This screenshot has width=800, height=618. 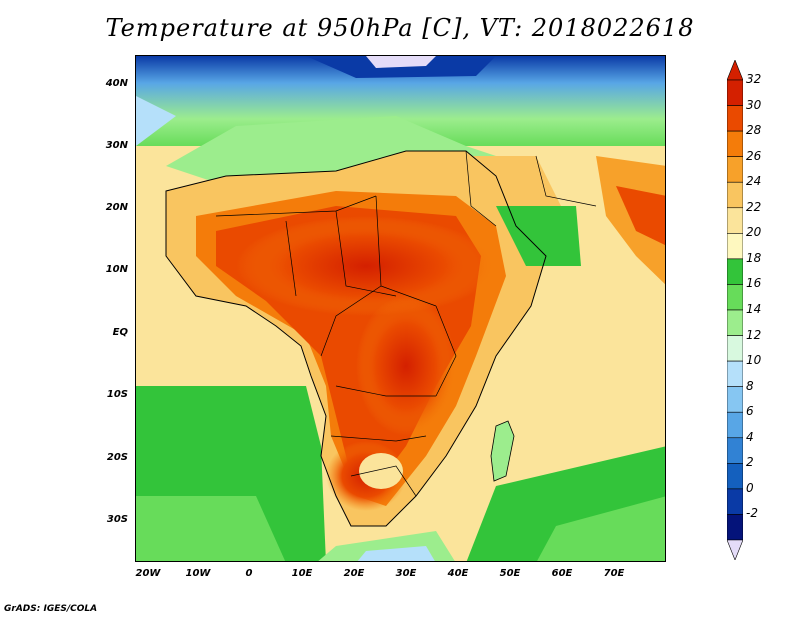 I want to click on colorbar-label: 0, so click(x=750, y=487).